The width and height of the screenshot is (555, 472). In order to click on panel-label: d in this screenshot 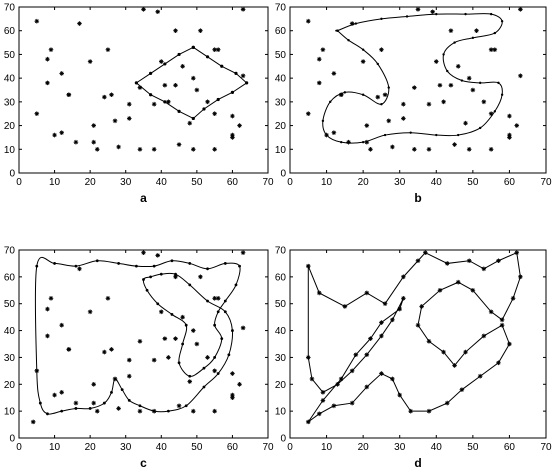, I will do `click(417, 463)`.